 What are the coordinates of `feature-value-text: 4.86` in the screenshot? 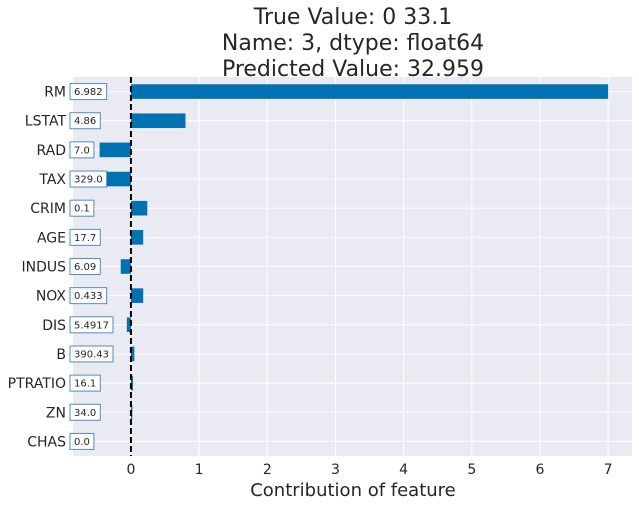 It's located at (85, 121).